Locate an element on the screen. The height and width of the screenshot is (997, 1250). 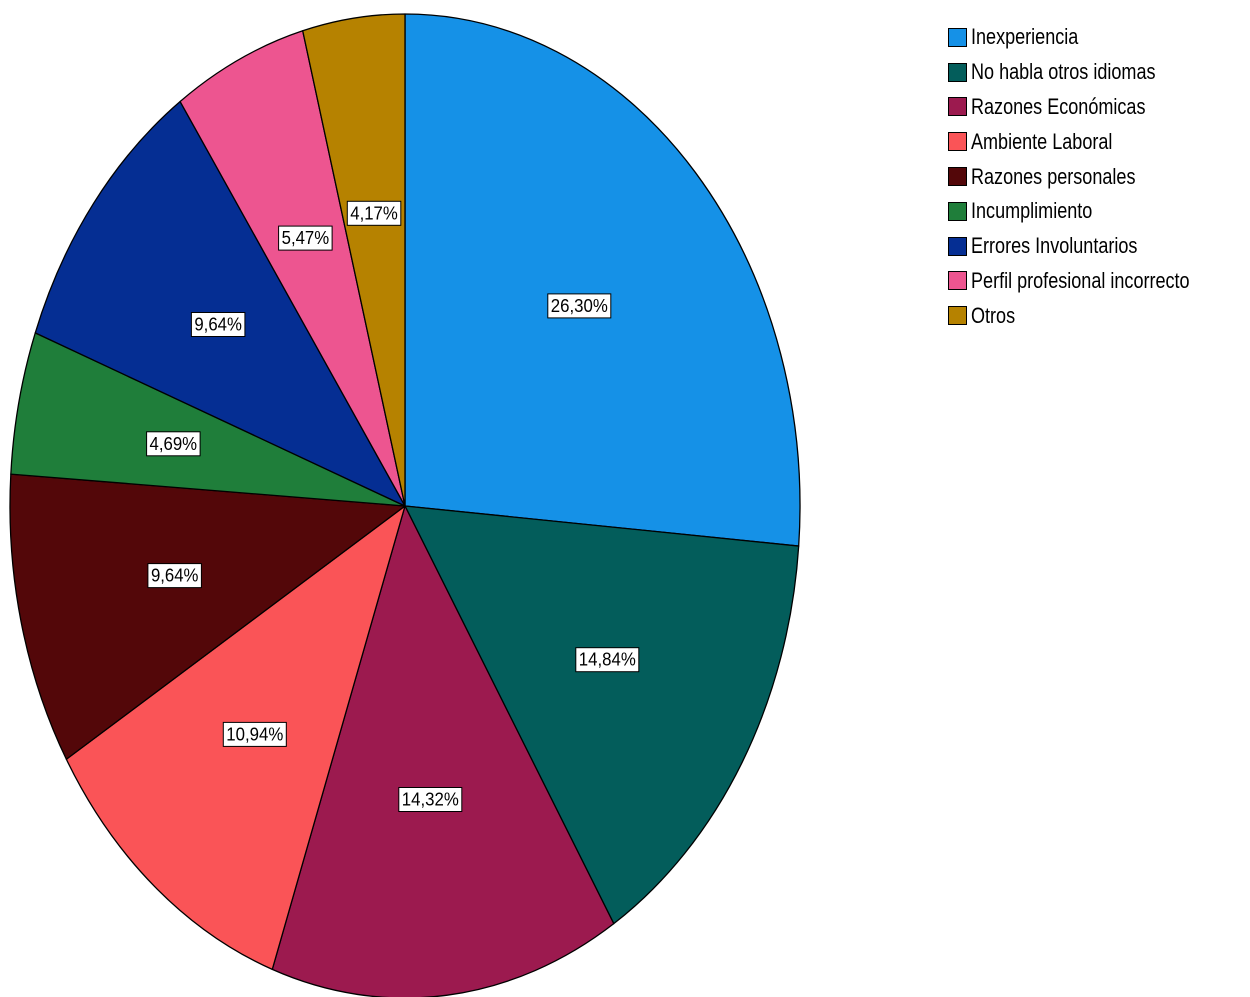
data-label-razones-economicas: 14,32% is located at coordinates (430, 799).